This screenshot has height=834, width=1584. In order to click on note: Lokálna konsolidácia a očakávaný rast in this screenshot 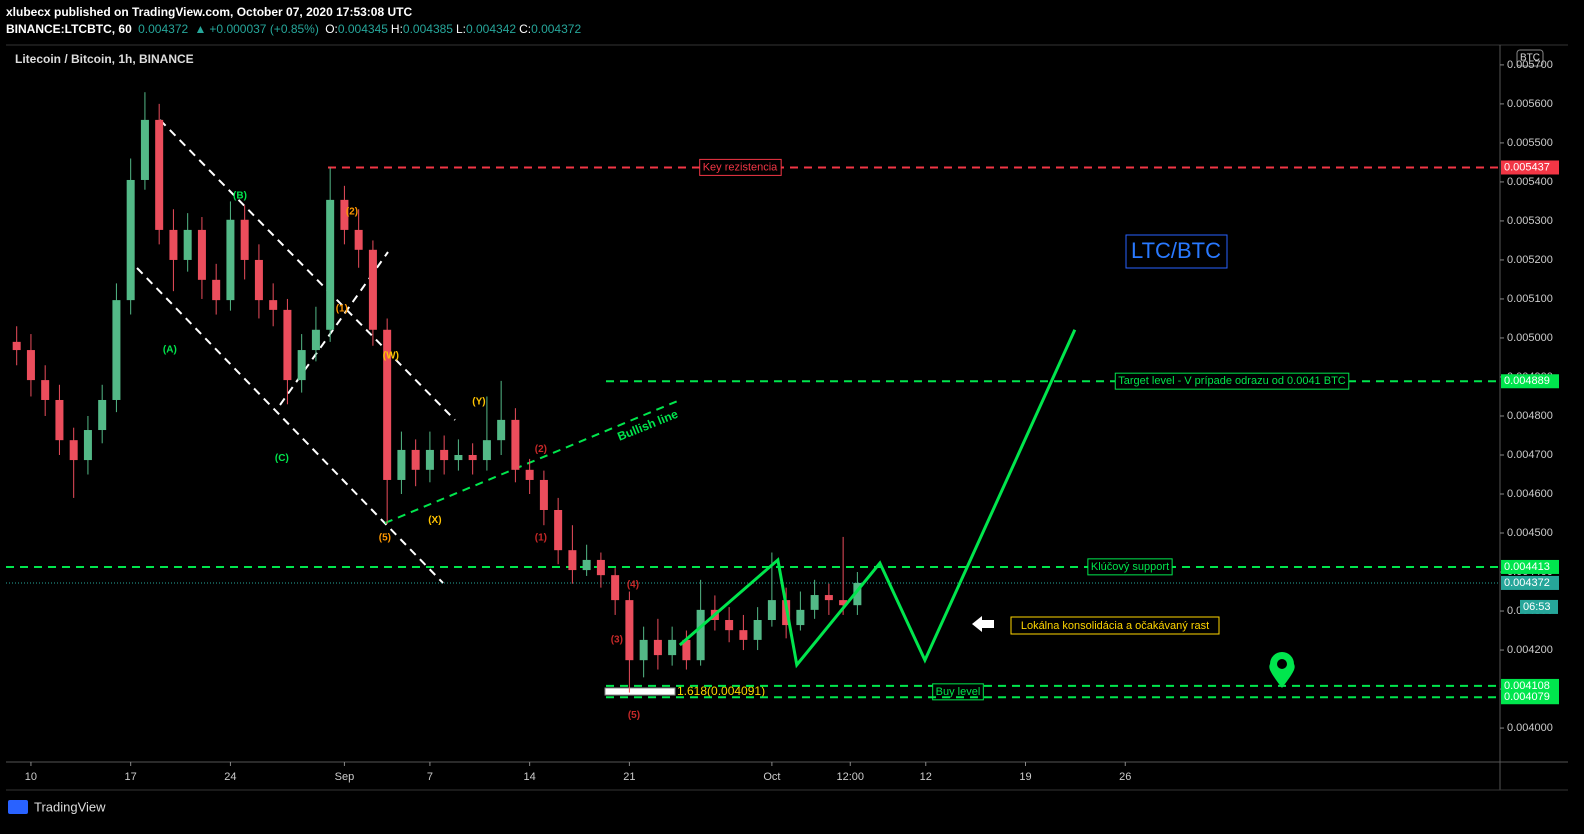, I will do `click(1115, 626)`.